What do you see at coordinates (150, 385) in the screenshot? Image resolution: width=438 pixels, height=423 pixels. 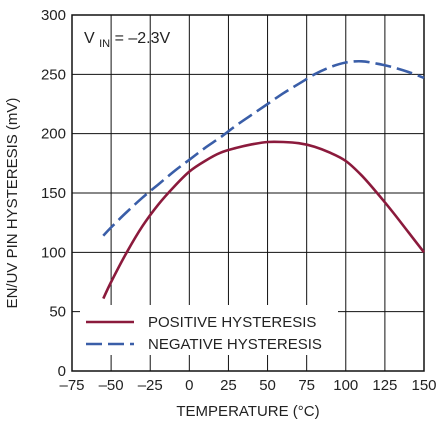 I see `x-tick-label: –25` at bounding box center [150, 385].